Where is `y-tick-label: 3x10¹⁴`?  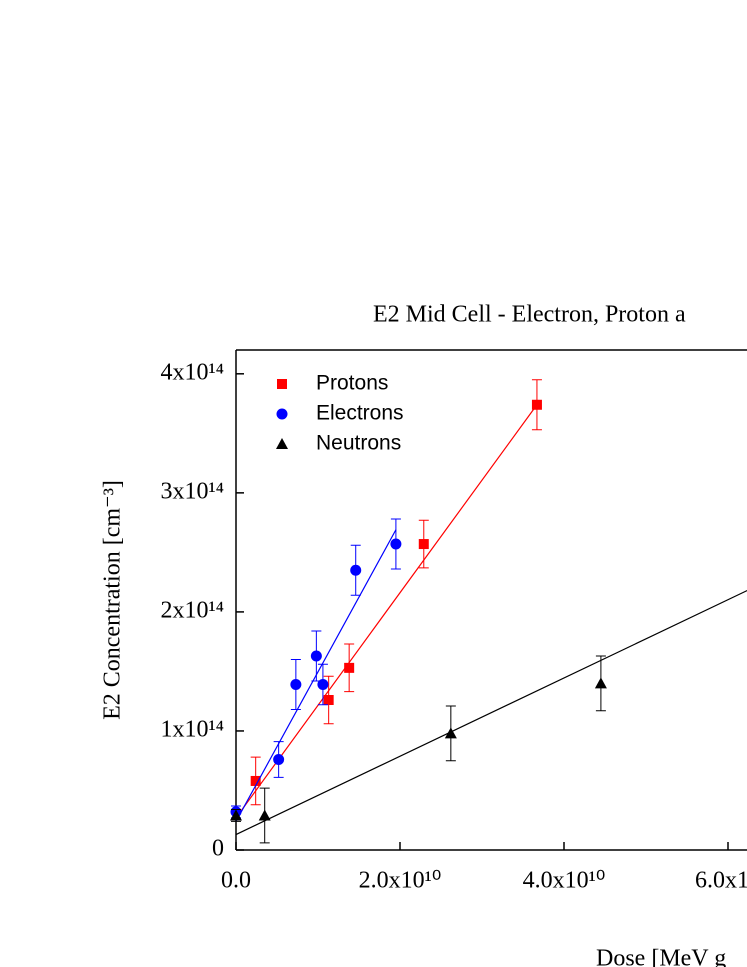 y-tick-label: 3x10¹⁴ is located at coordinates (192, 491).